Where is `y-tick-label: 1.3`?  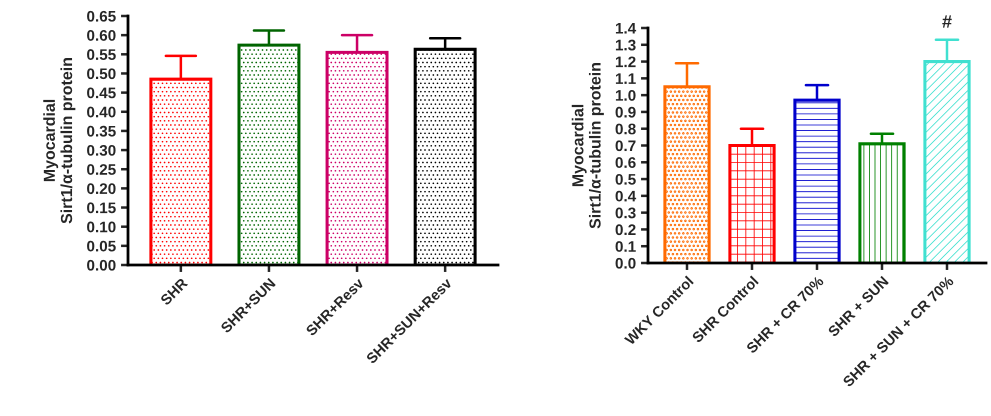 y-tick-label: 1.3 is located at coordinates (626, 45).